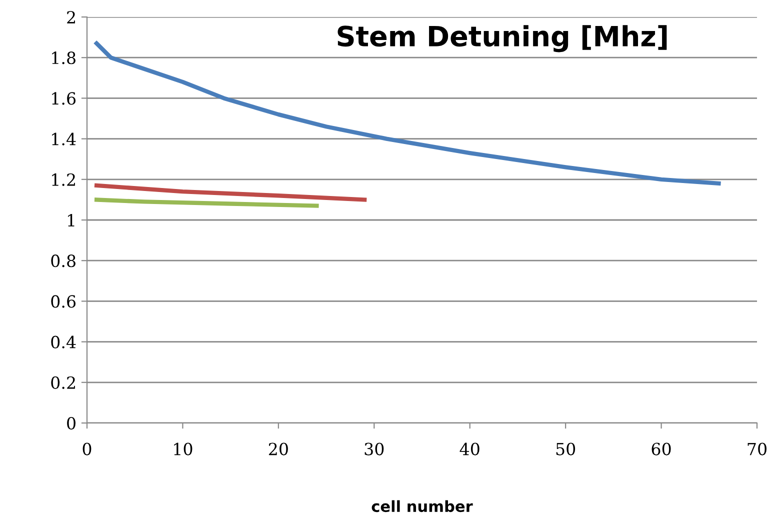 This screenshot has width=774, height=531. Describe the element at coordinates (64, 139) in the screenshot. I see `y-tick-label: 1.4` at that location.